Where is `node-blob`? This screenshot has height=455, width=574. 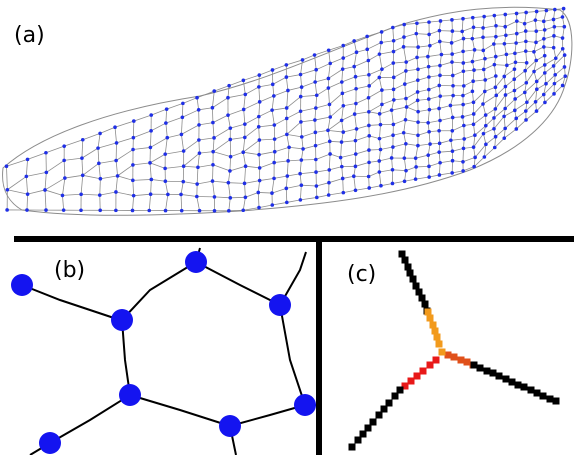
node-blob is located at coordinates (122, 320).